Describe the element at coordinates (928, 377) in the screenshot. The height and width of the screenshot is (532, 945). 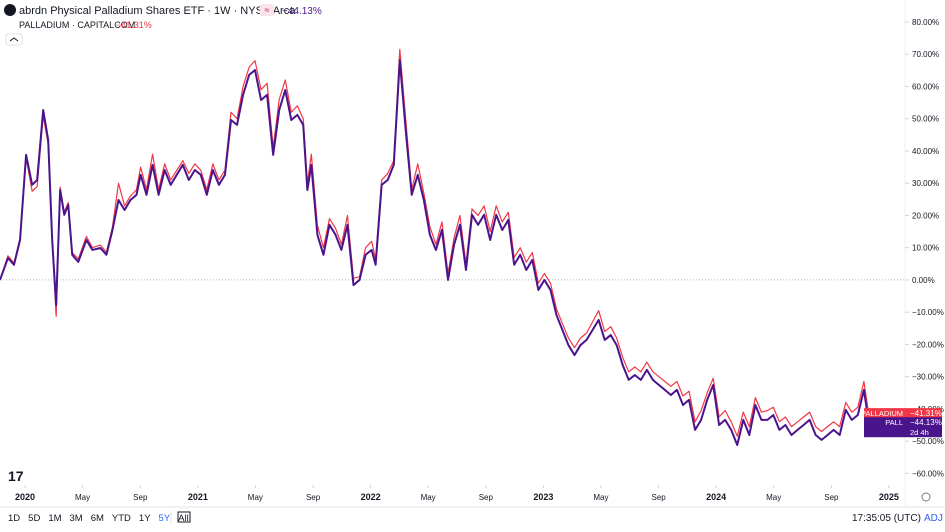
I see `y-tick-label: −30.00%` at that location.